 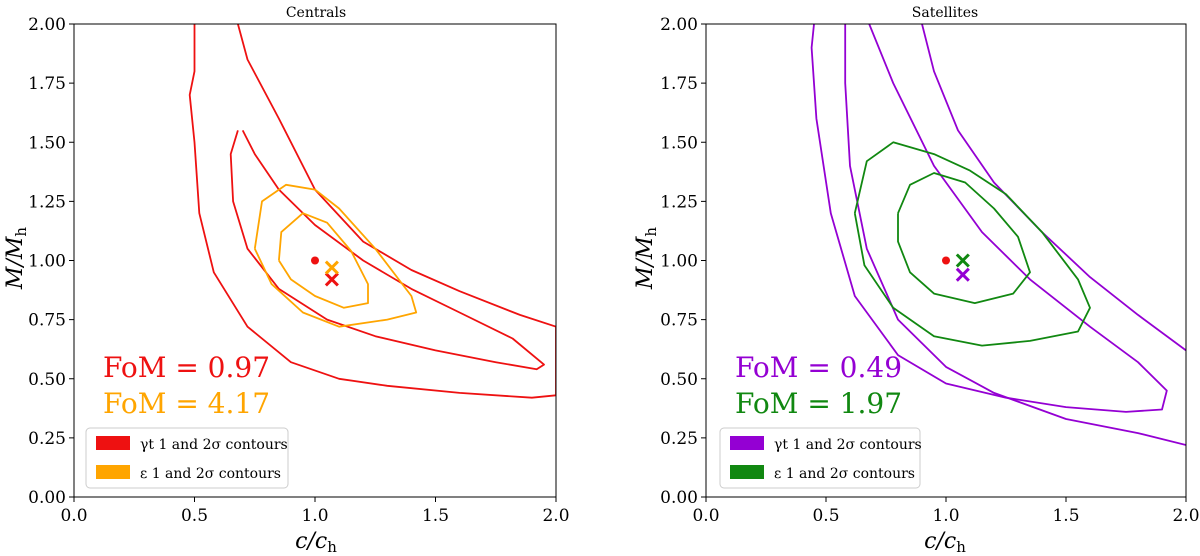 I want to click on fom-gamma-label: FoM = 0.97, so click(x=186, y=367).